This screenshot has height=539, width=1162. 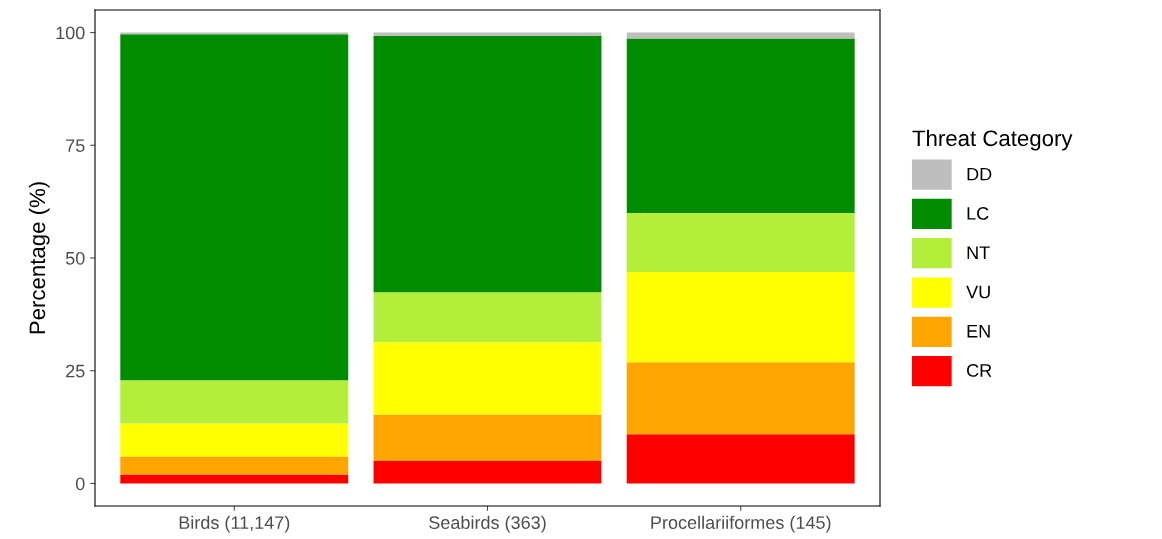 What do you see at coordinates (979, 370) in the screenshot?
I see `legend-label: CR` at bounding box center [979, 370].